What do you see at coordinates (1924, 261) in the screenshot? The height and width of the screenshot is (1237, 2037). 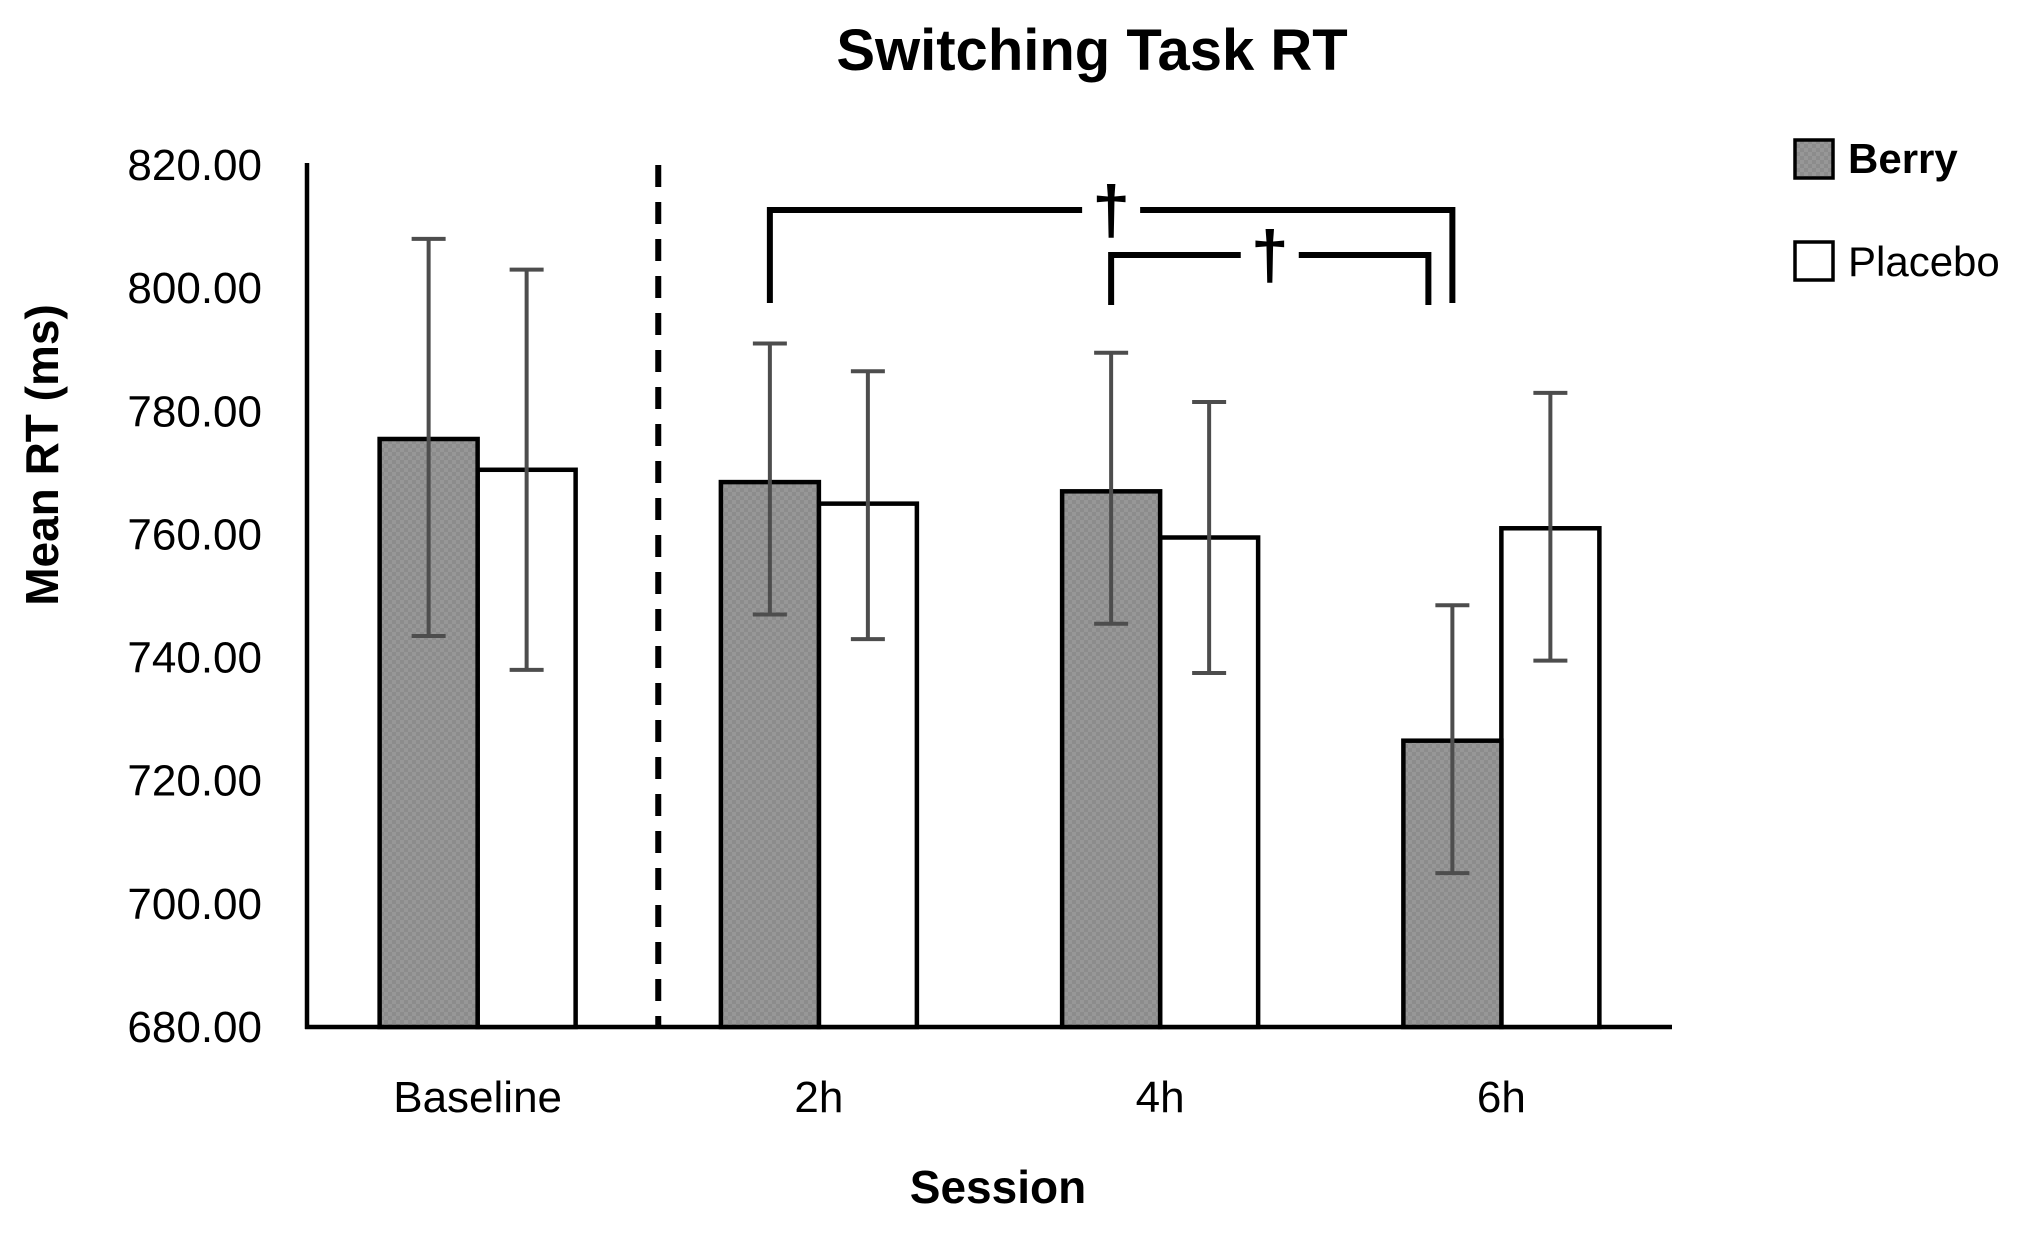 I see `legend-label-placebo: Placebo` at bounding box center [1924, 261].